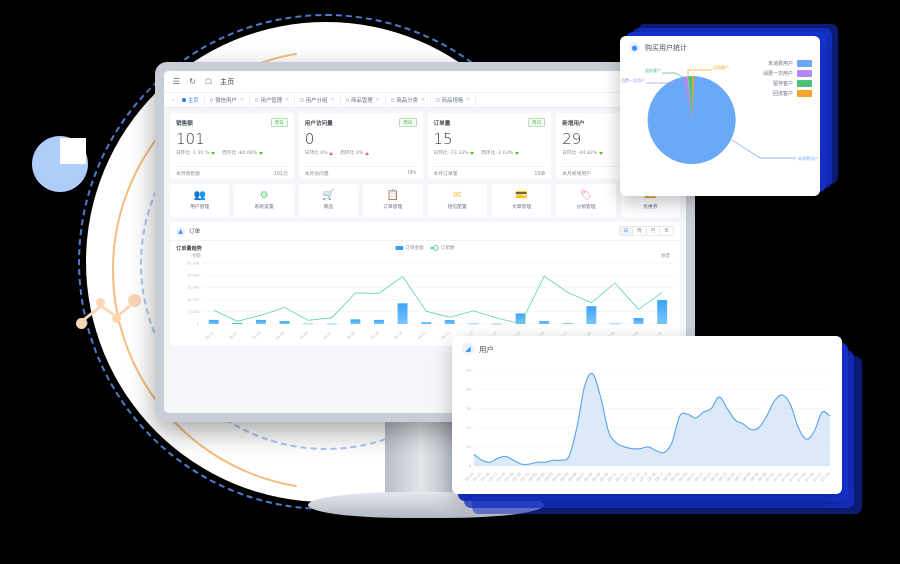 The height and width of the screenshot is (564, 900). What do you see at coordinates (457, 200) in the screenshot?
I see `shortcut-envelope: ✉ 短信配置` at bounding box center [457, 200].